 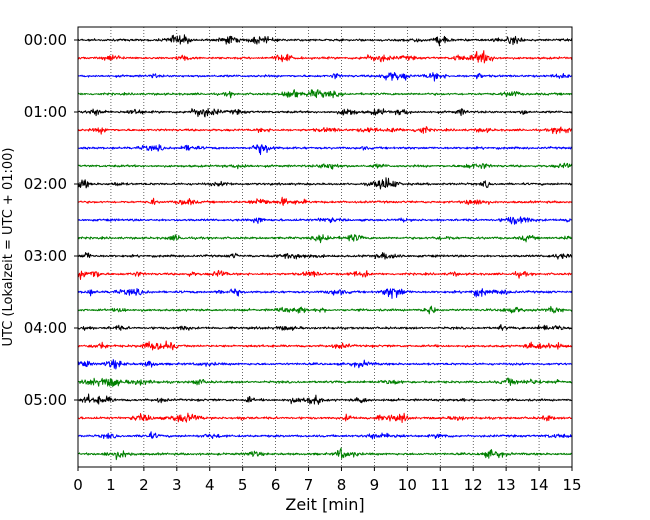 What do you see at coordinates (177, 485) in the screenshot?
I see `x-tick-label-3: 3` at bounding box center [177, 485].